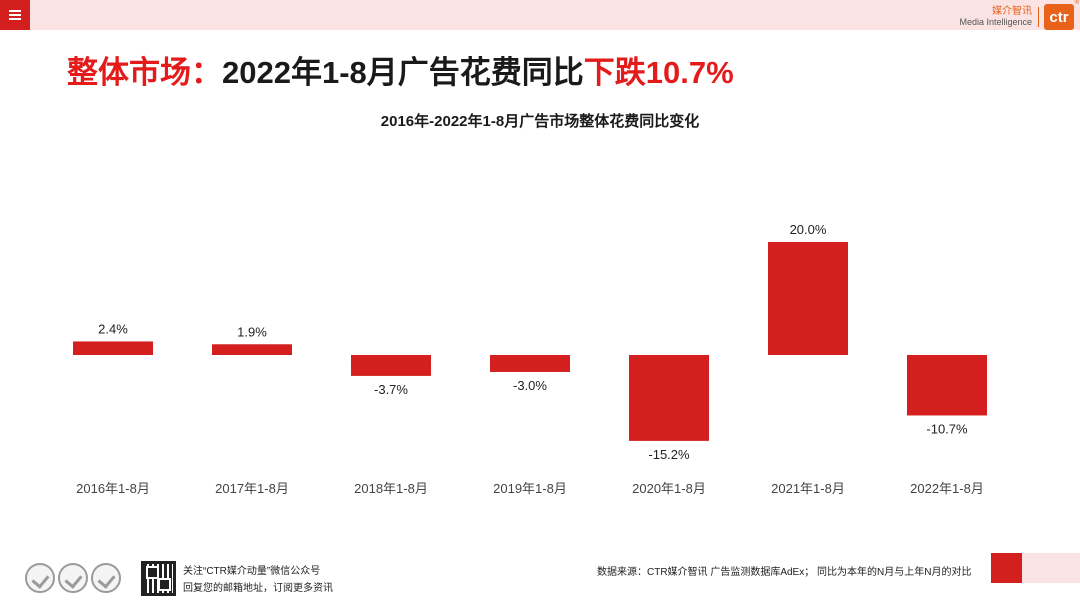 The width and height of the screenshot is (1080, 608). I want to click on brand-logo: 媒介智讯 Media Intelligence ctr ®, so click(1019, 15).